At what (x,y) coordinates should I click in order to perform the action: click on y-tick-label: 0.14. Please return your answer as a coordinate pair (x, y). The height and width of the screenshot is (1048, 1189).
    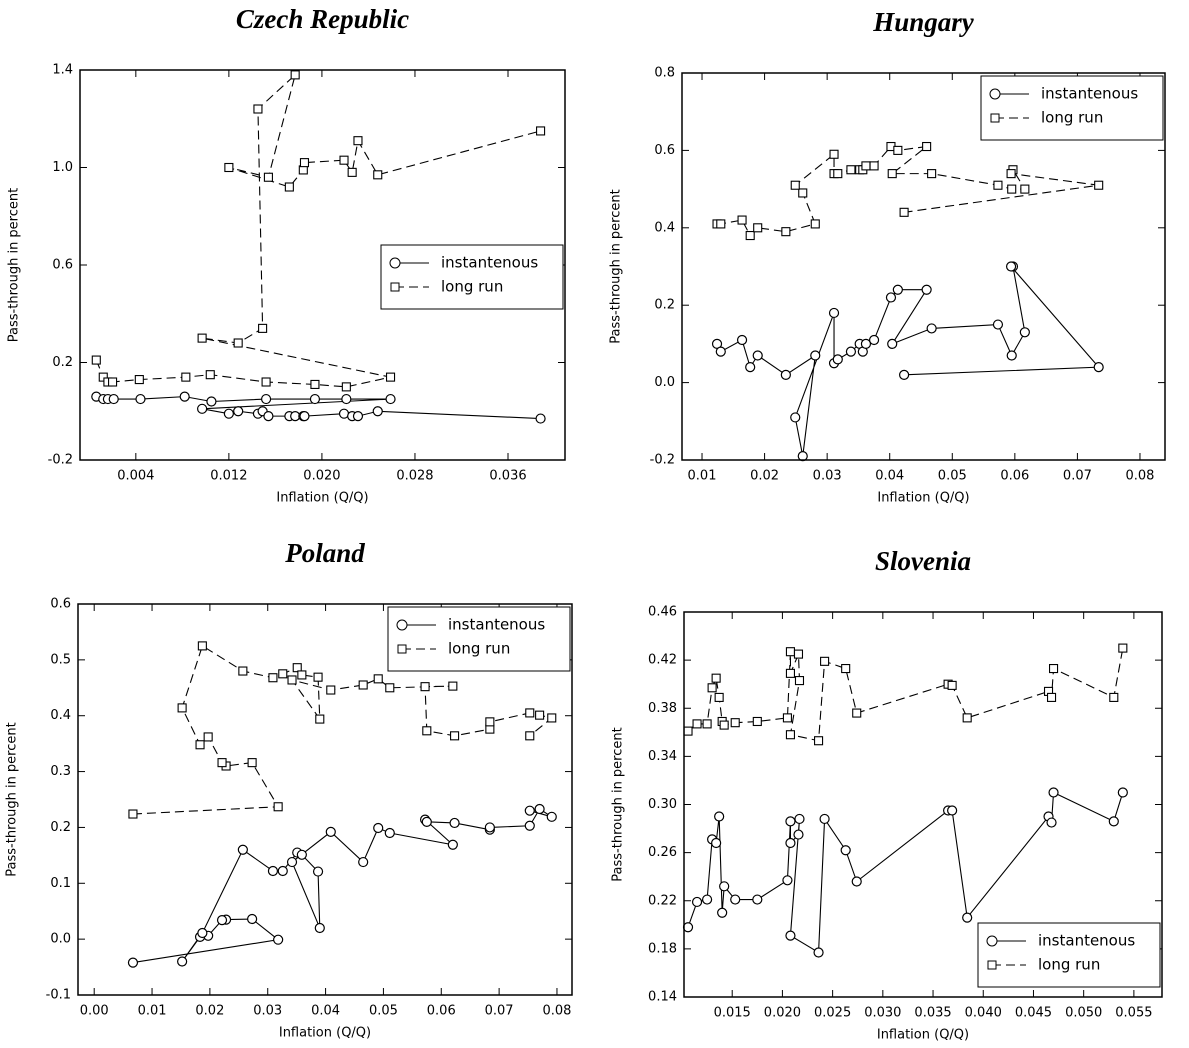
    Looking at the image, I should click on (662, 997).